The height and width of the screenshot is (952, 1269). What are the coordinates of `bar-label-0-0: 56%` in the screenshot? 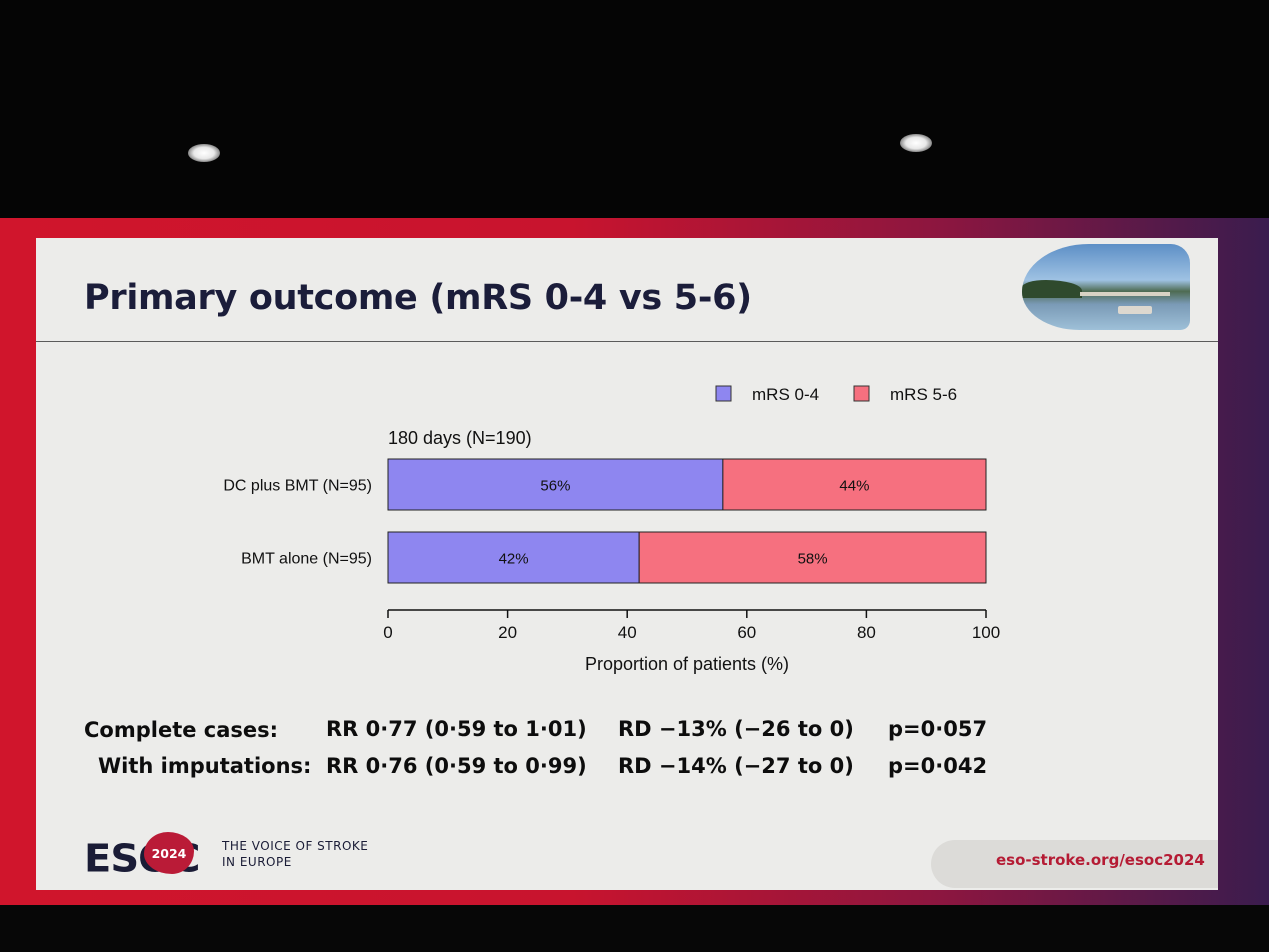 It's located at (555, 486).